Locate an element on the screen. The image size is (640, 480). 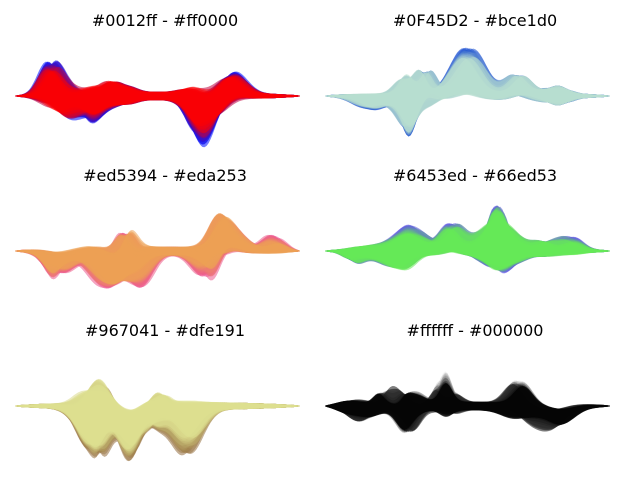
chart-panel-6: #ffffff - #000000 is located at coordinates (474, 395).